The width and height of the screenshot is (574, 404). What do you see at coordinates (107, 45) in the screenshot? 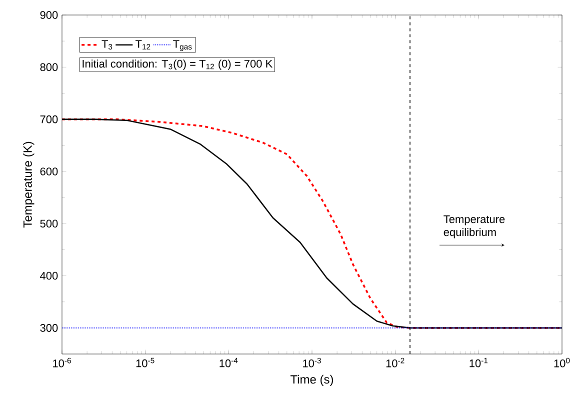
I see `legend-label: T$_{3}$` at bounding box center [107, 45].